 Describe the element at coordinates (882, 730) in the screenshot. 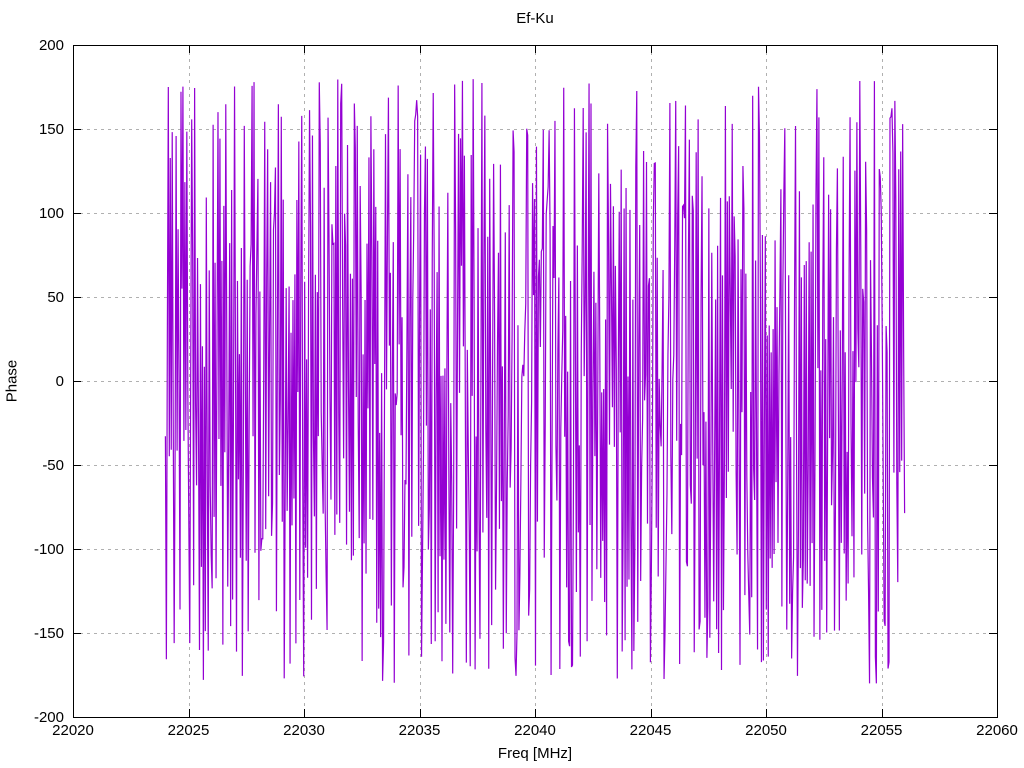

I see `x-tick-label: 22055` at that location.